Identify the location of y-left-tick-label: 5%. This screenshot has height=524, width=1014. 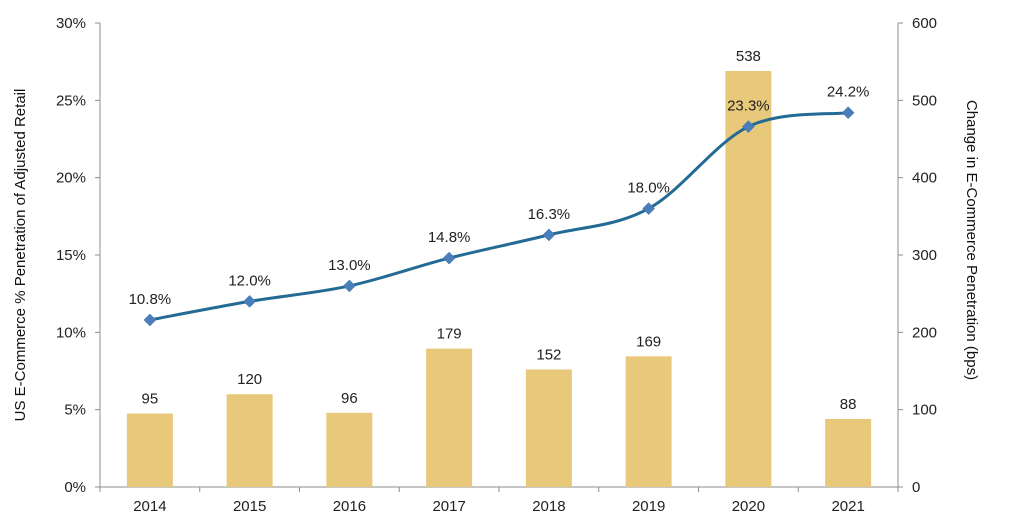
(75, 410).